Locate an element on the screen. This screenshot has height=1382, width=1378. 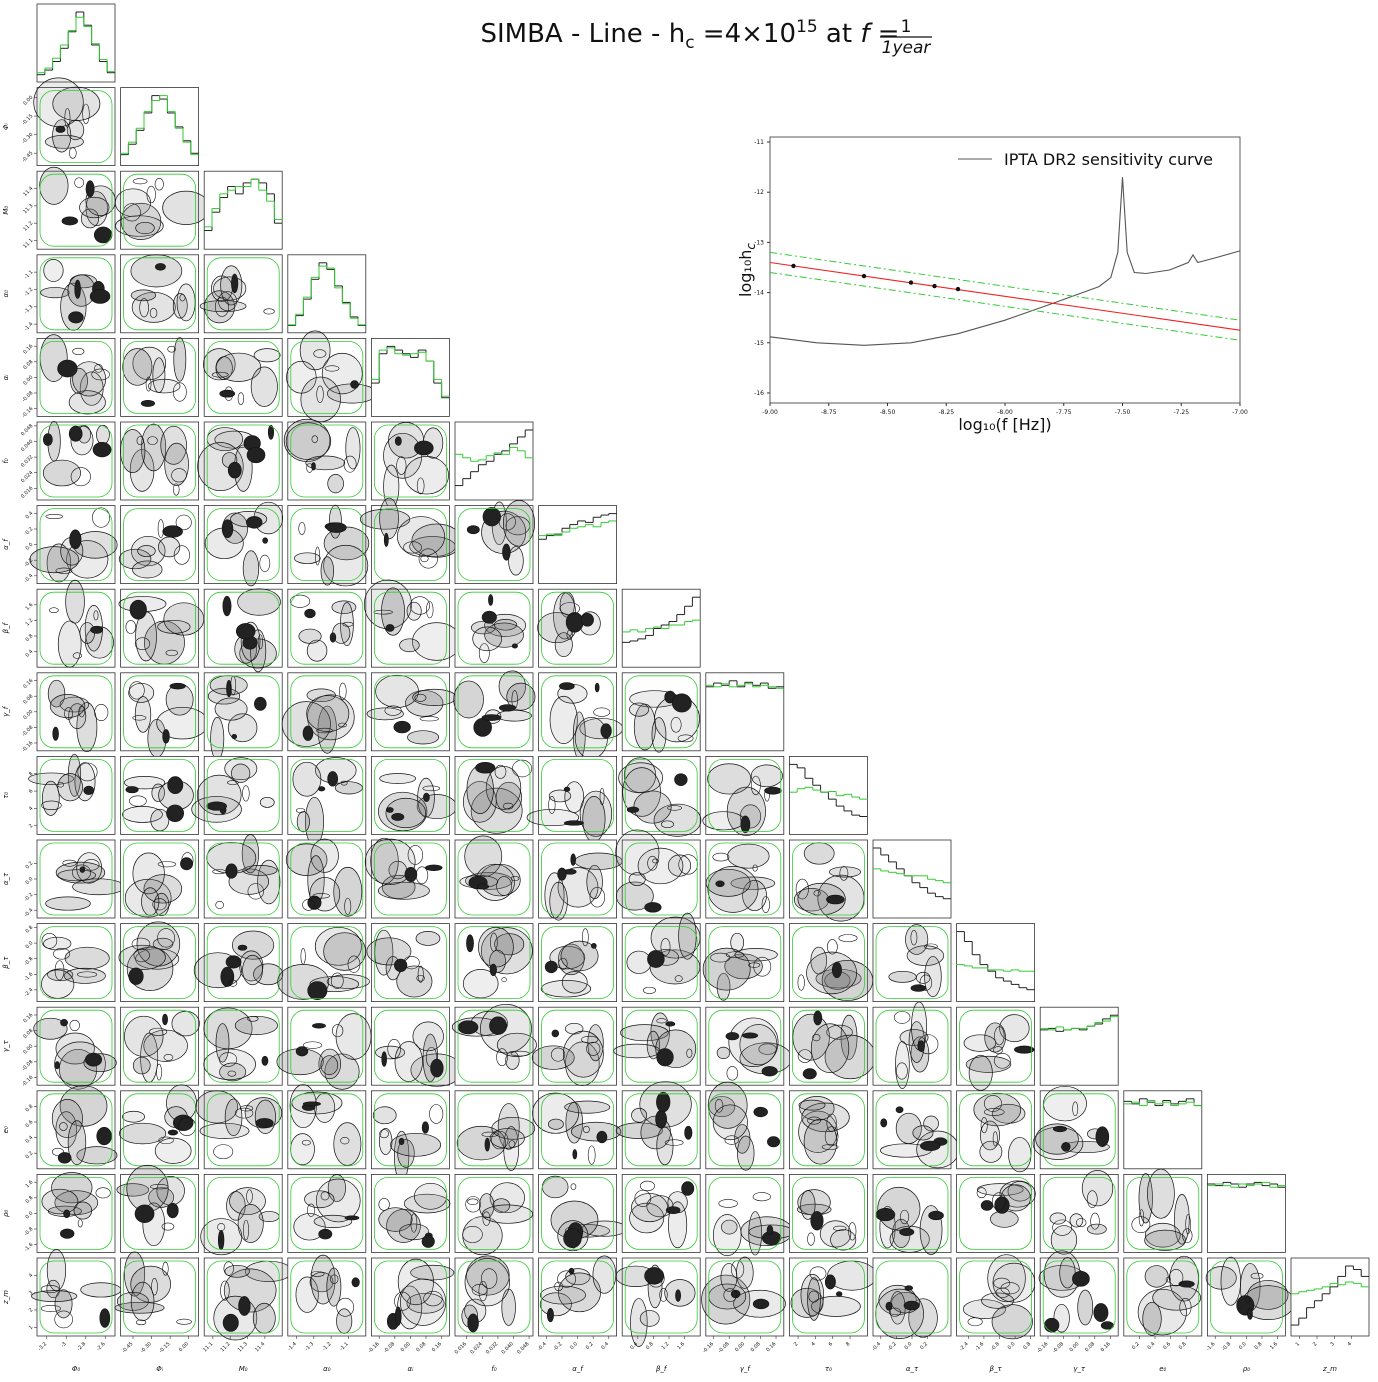
y-axis-label: Φᵢ is located at coordinates (6, 126).